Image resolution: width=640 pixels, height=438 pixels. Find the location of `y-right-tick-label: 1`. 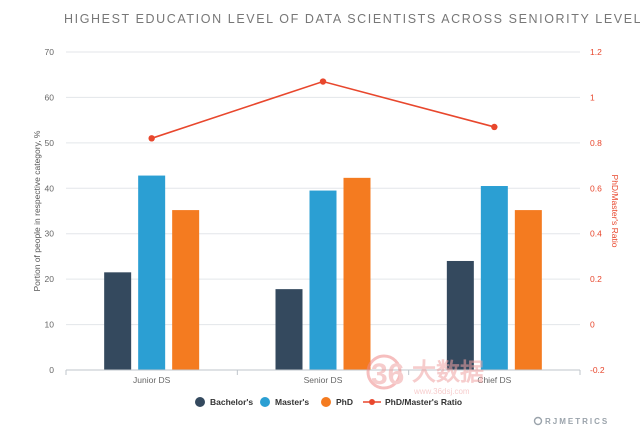

y-right-tick-label: 1 is located at coordinates (592, 97).